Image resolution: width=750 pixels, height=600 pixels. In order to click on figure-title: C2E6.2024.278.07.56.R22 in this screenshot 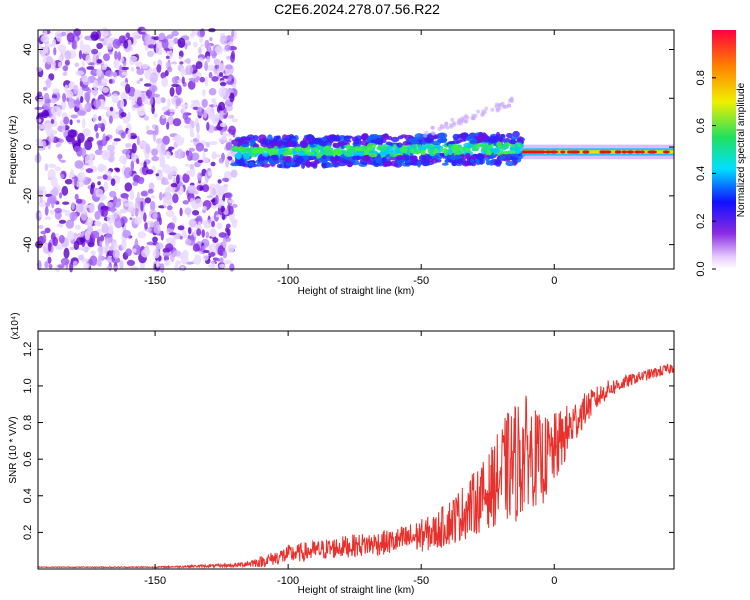, I will do `click(357, 9)`.